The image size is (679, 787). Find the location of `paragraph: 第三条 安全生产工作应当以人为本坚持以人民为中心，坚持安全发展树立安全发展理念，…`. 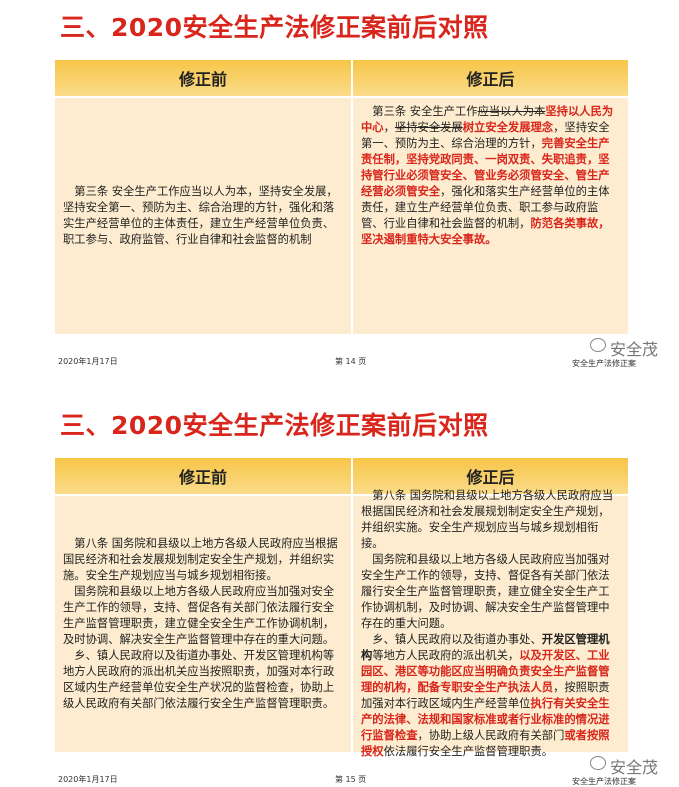

paragraph: 第三条 安全生产工作应当以人为本坚持以人民为中心，坚持安全发展树立安全发展理念，… is located at coordinates (490, 176).